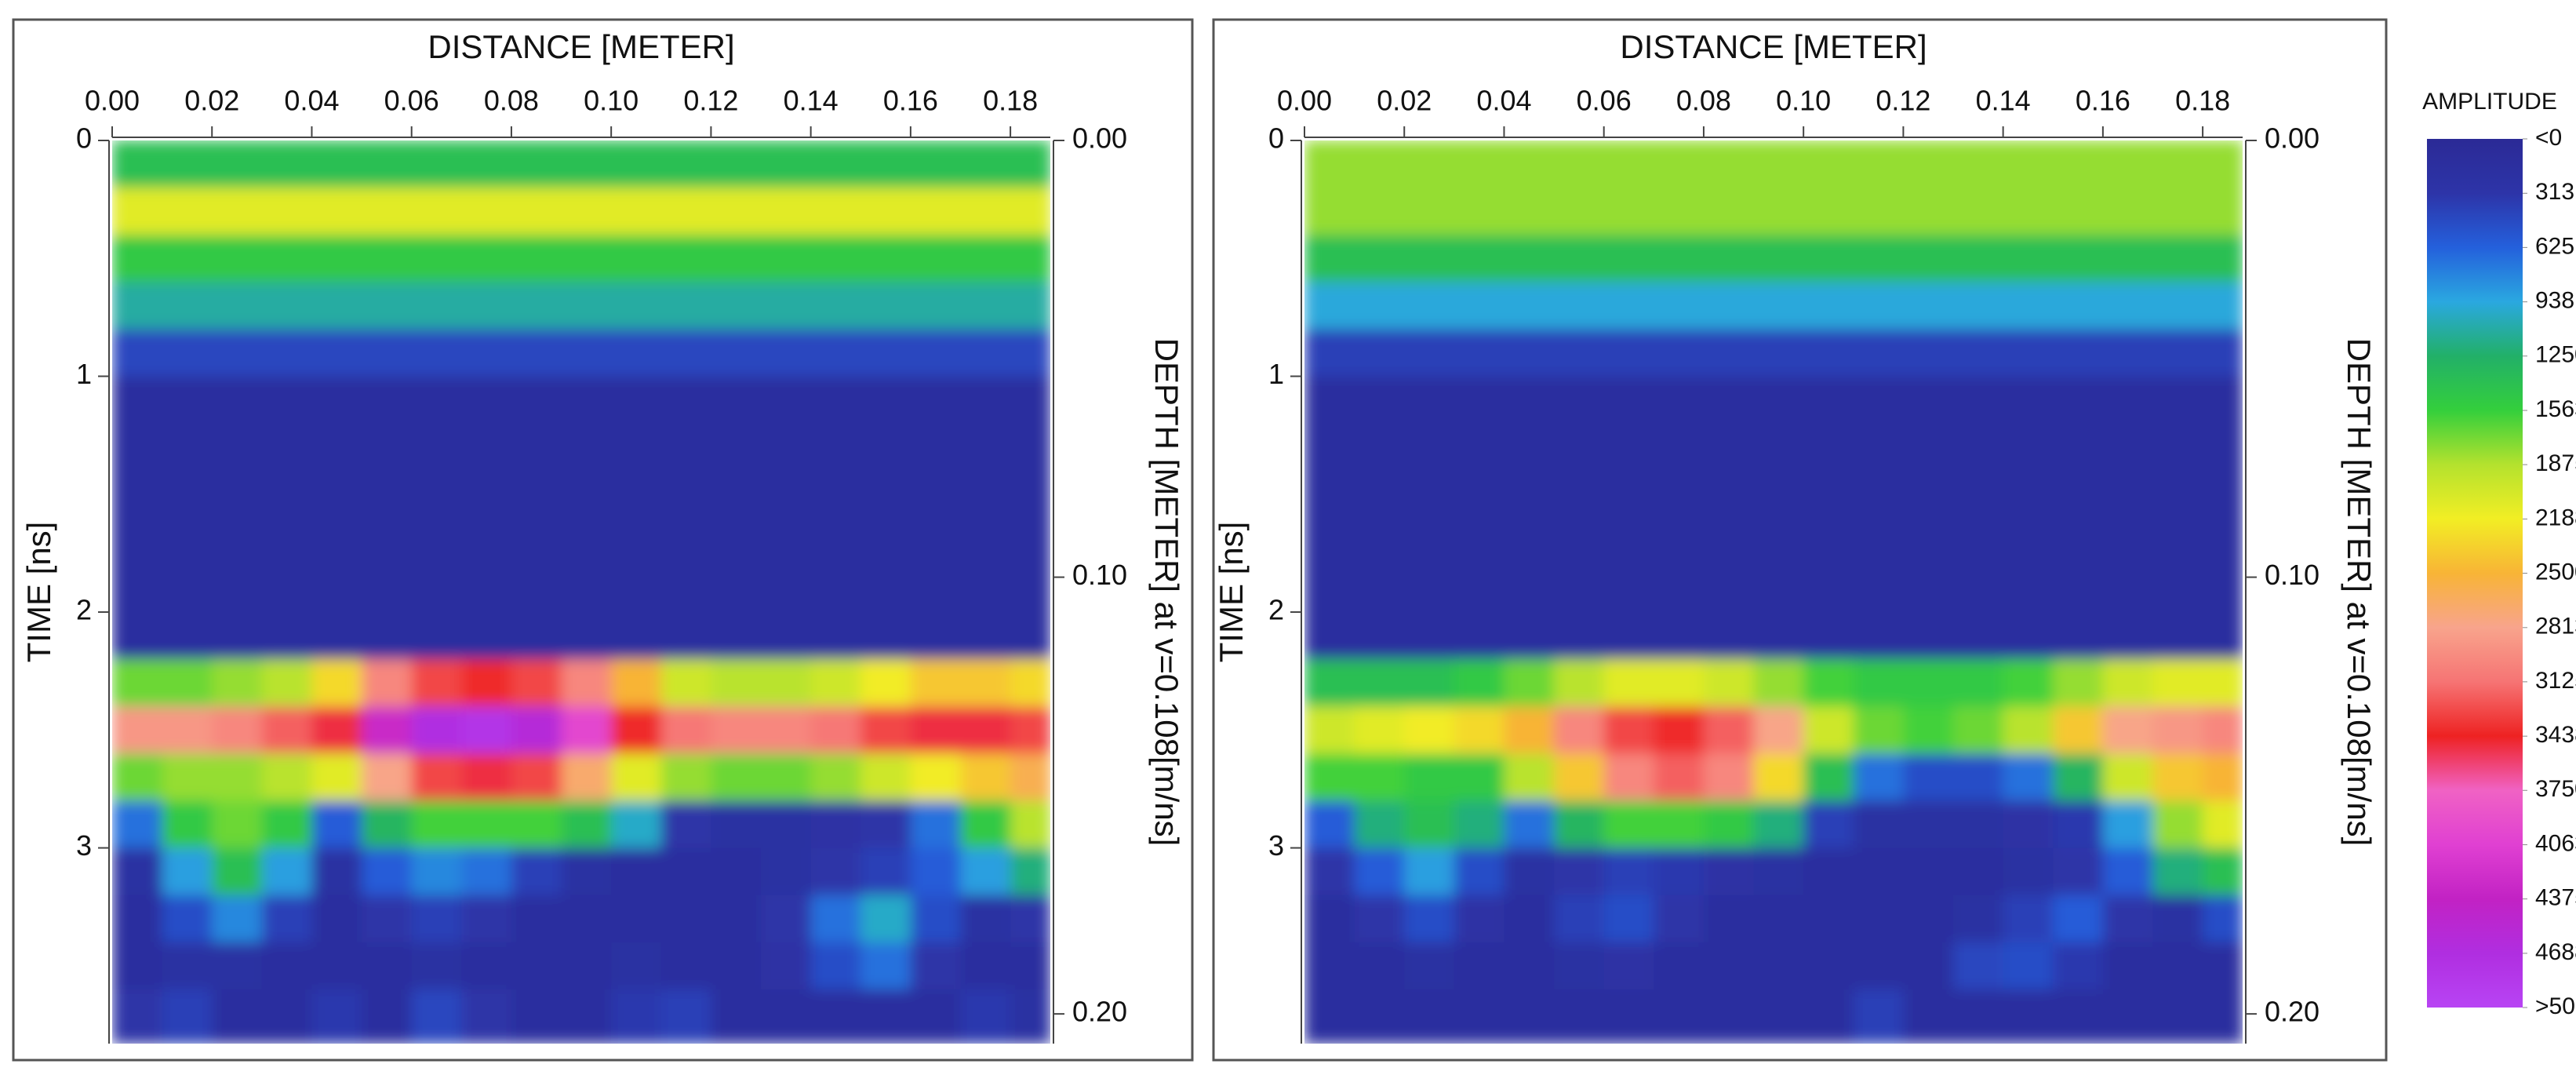 The width and height of the screenshot is (2576, 1075). I want to click on x-tick-label: 0.08, so click(1703, 101).